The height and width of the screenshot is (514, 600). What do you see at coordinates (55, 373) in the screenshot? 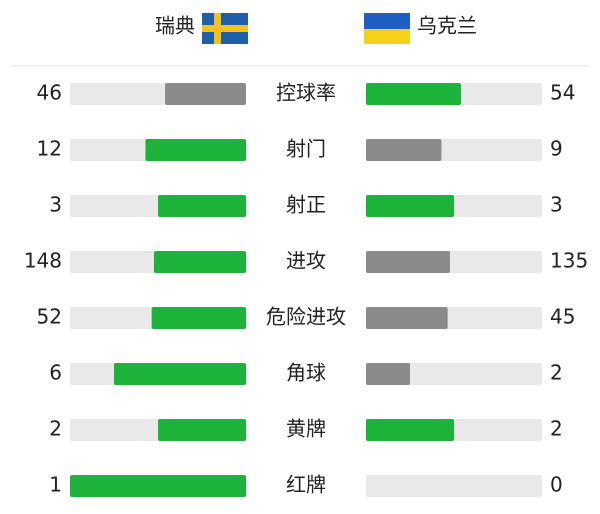
I see `home-value: 6` at bounding box center [55, 373].